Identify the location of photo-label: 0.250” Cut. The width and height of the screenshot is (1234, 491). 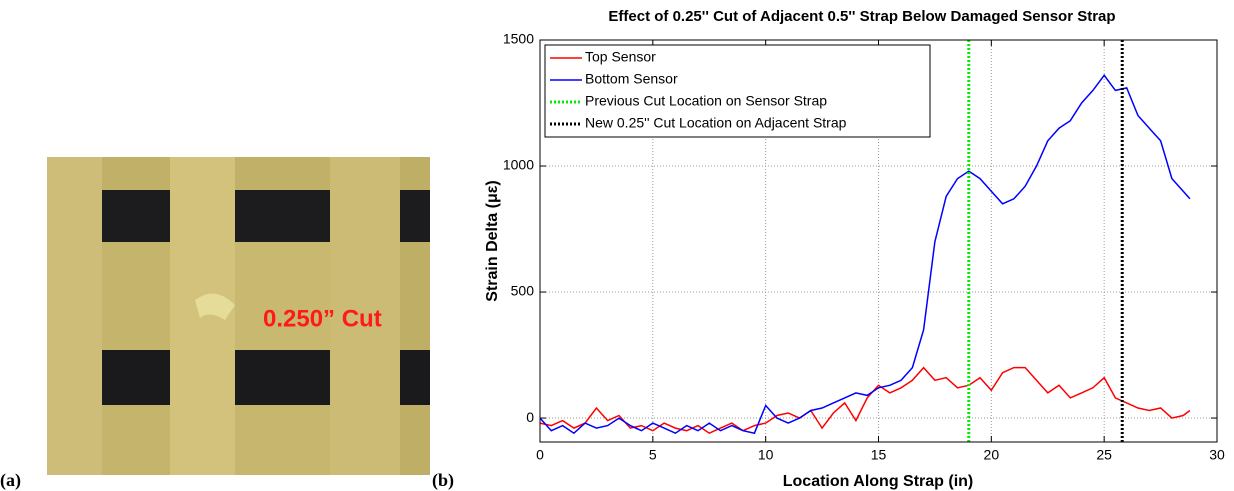
(322, 318).